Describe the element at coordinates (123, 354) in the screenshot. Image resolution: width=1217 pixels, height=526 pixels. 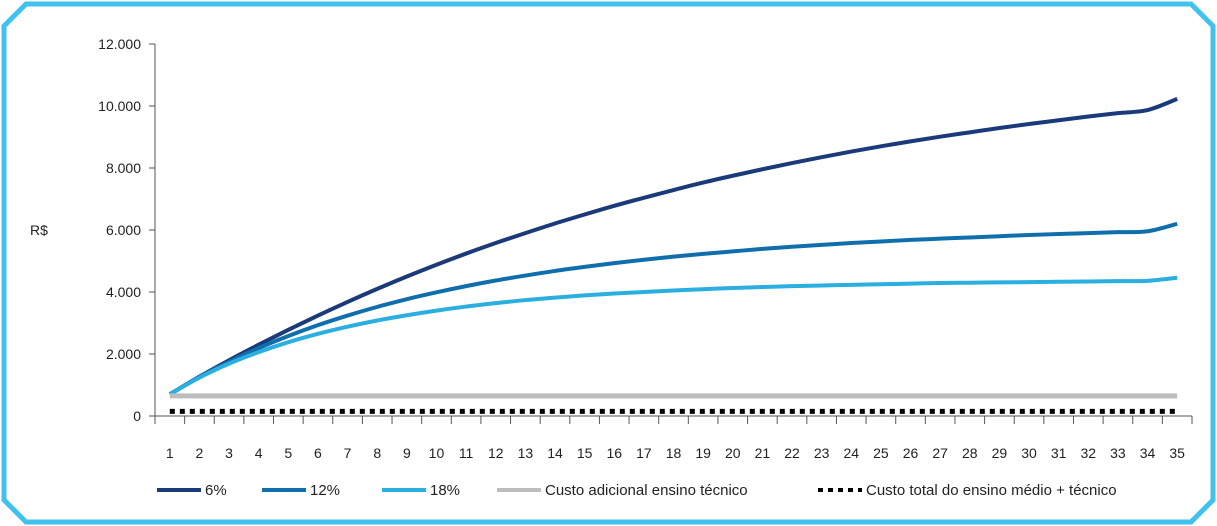
I see `y-tick-label: 2.000` at that location.